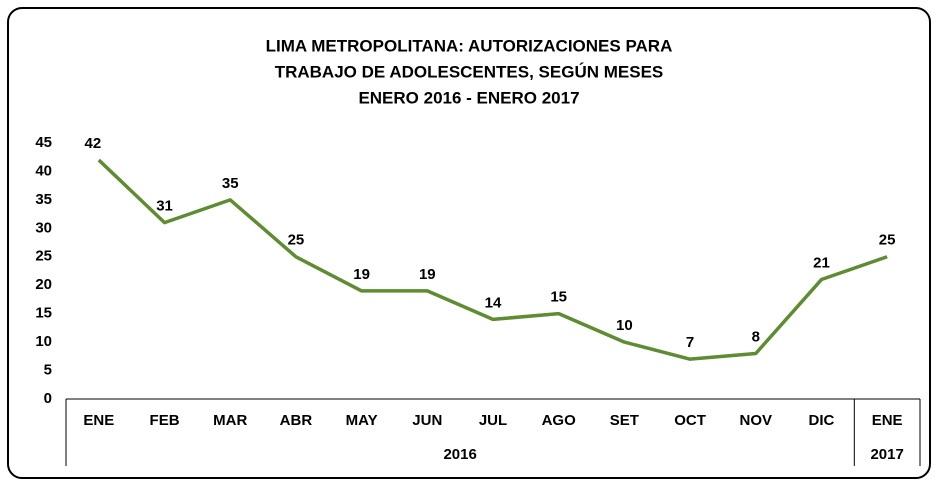 Image resolution: width=938 pixels, height=486 pixels. What do you see at coordinates (230, 183) in the screenshot?
I see `data-label: 35` at bounding box center [230, 183].